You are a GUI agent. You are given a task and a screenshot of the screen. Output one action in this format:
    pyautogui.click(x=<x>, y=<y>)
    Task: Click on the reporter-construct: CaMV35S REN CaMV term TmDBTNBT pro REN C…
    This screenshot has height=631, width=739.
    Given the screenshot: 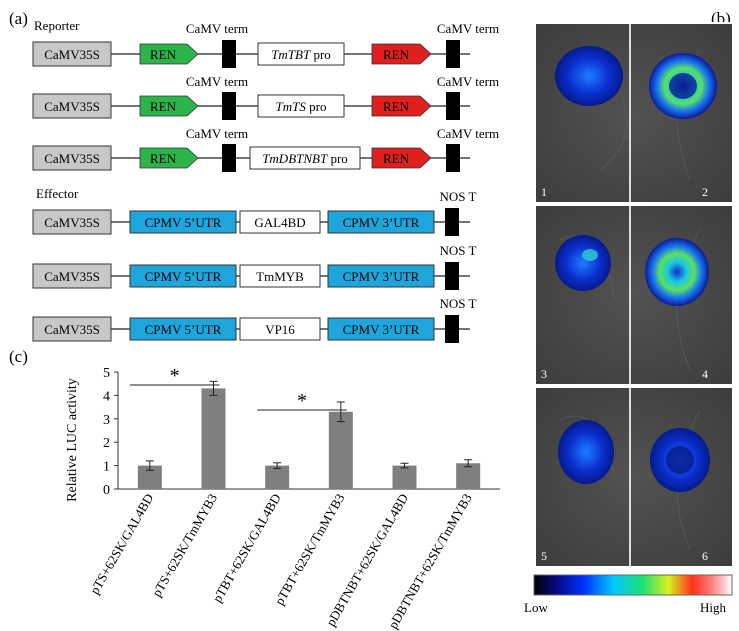 What is the action you would take?
    pyautogui.click(x=265, y=149)
    